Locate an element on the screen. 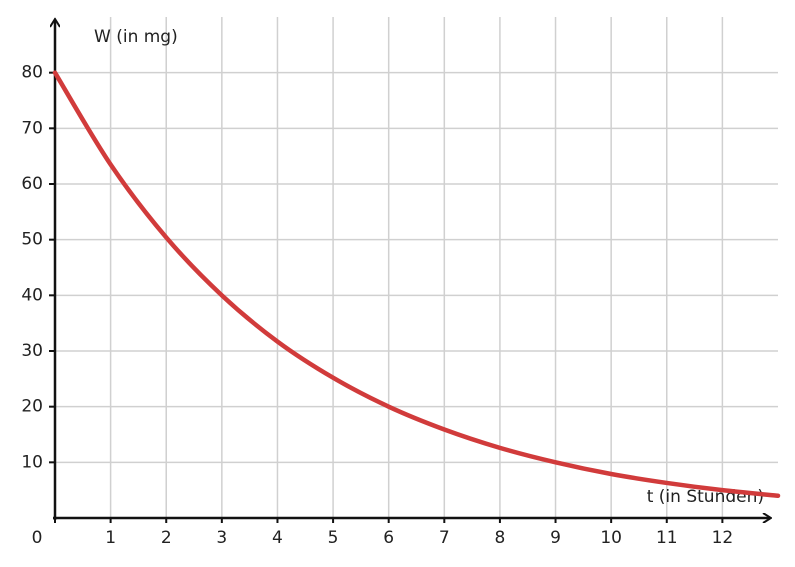  y-tick-label: 60 is located at coordinates (32, 184).